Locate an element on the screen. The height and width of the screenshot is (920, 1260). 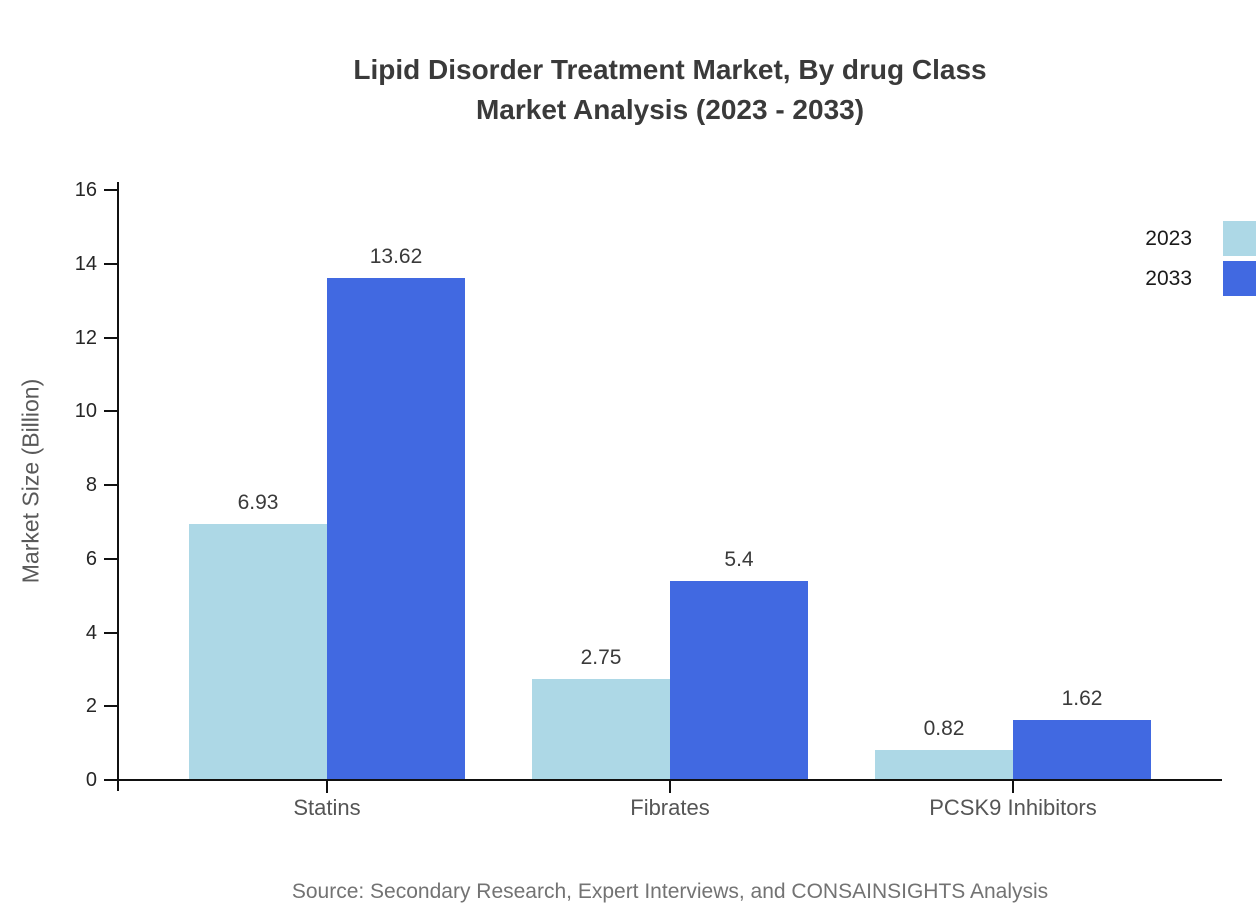
bar-value-2033-statins: 13.62 is located at coordinates (396, 256).